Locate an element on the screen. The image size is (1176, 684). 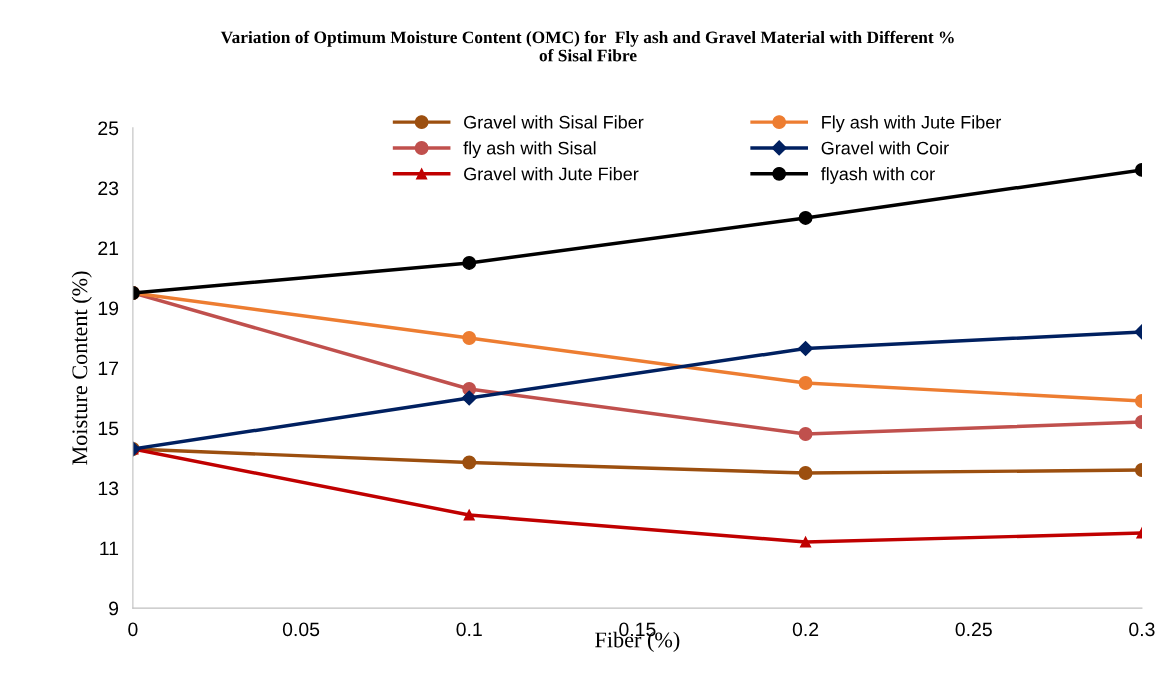
y-tick-label: 15 is located at coordinates (108, 428).